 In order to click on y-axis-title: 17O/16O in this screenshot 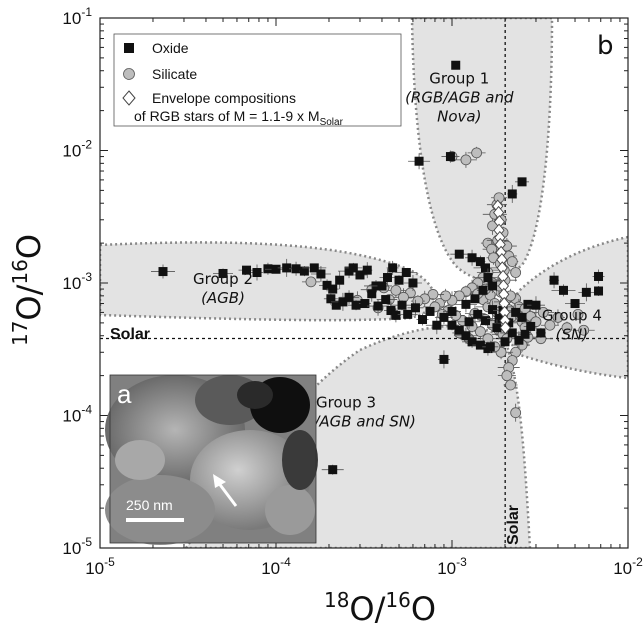, I will do `click(28, 290)`.